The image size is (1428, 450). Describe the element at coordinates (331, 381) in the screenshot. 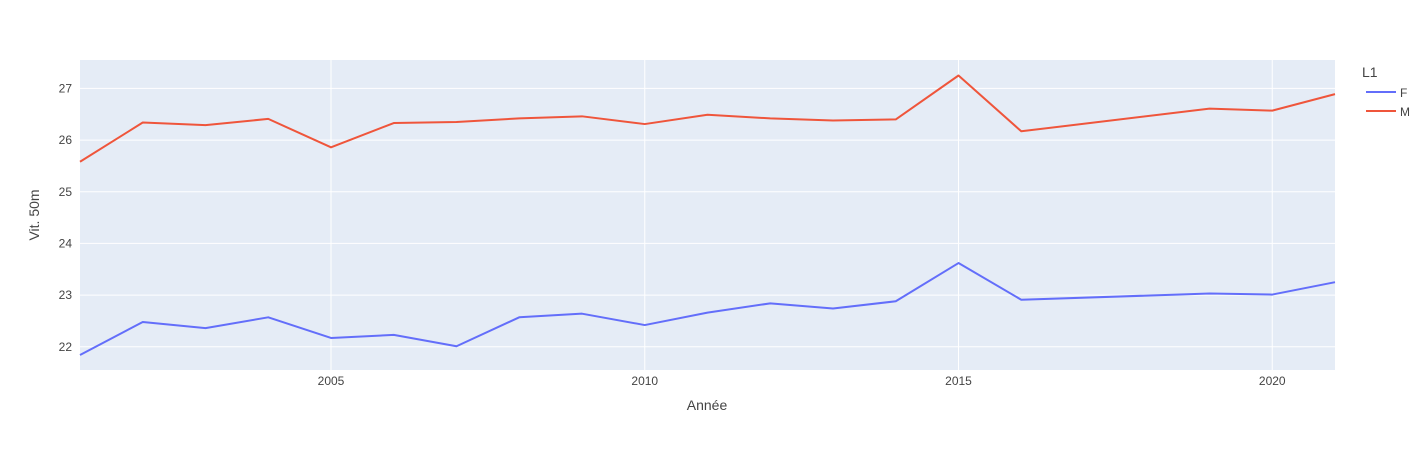

I see `x-tick-label: 2005` at that location.